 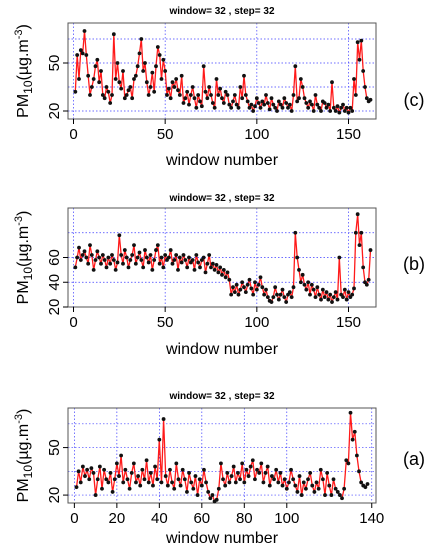 I want to click on x-axis-label: window number, so click(x=222, y=160).